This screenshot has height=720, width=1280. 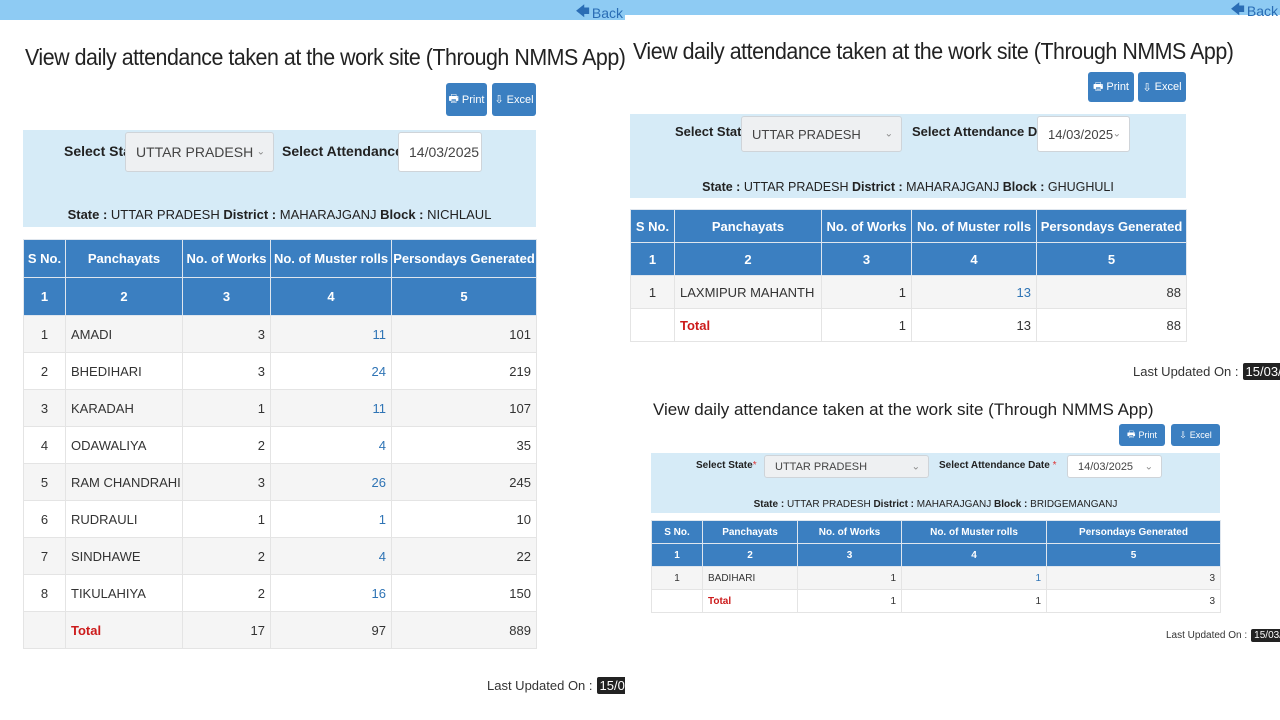 I want to click on sno-cell: 4, so click(x=44, y=445).